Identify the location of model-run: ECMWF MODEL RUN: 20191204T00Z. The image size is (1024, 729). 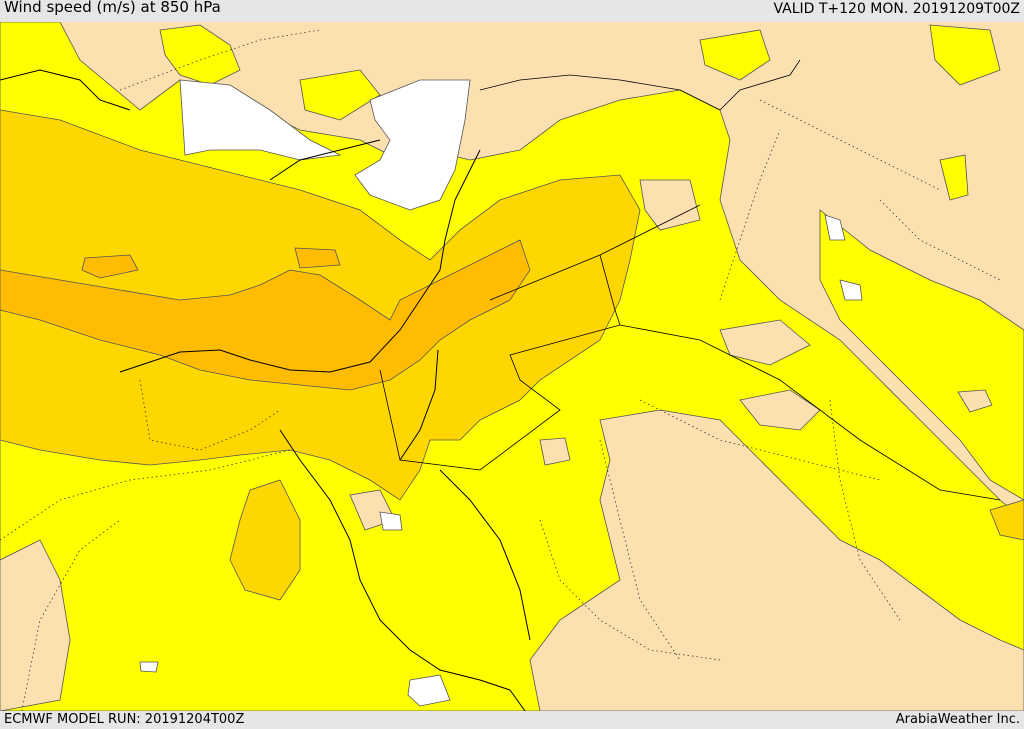
(124, 719).